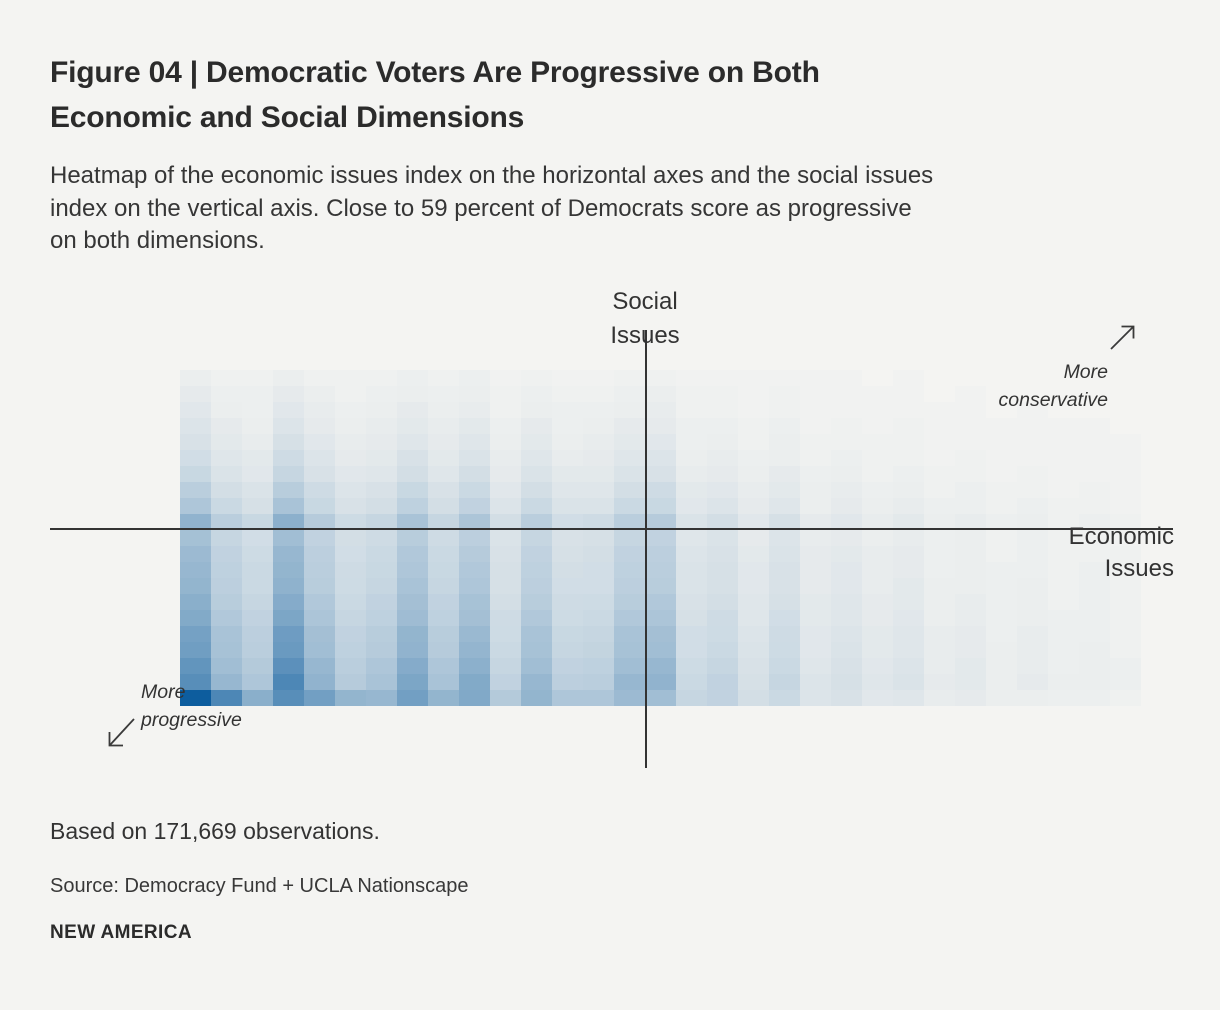 This screenshot has height=1010, width=1220. What do you see at coordinates (1008, 386) in the screenshot?
I see `annotation-more-conservative: More conservative` at bounding box center [1008, 386].